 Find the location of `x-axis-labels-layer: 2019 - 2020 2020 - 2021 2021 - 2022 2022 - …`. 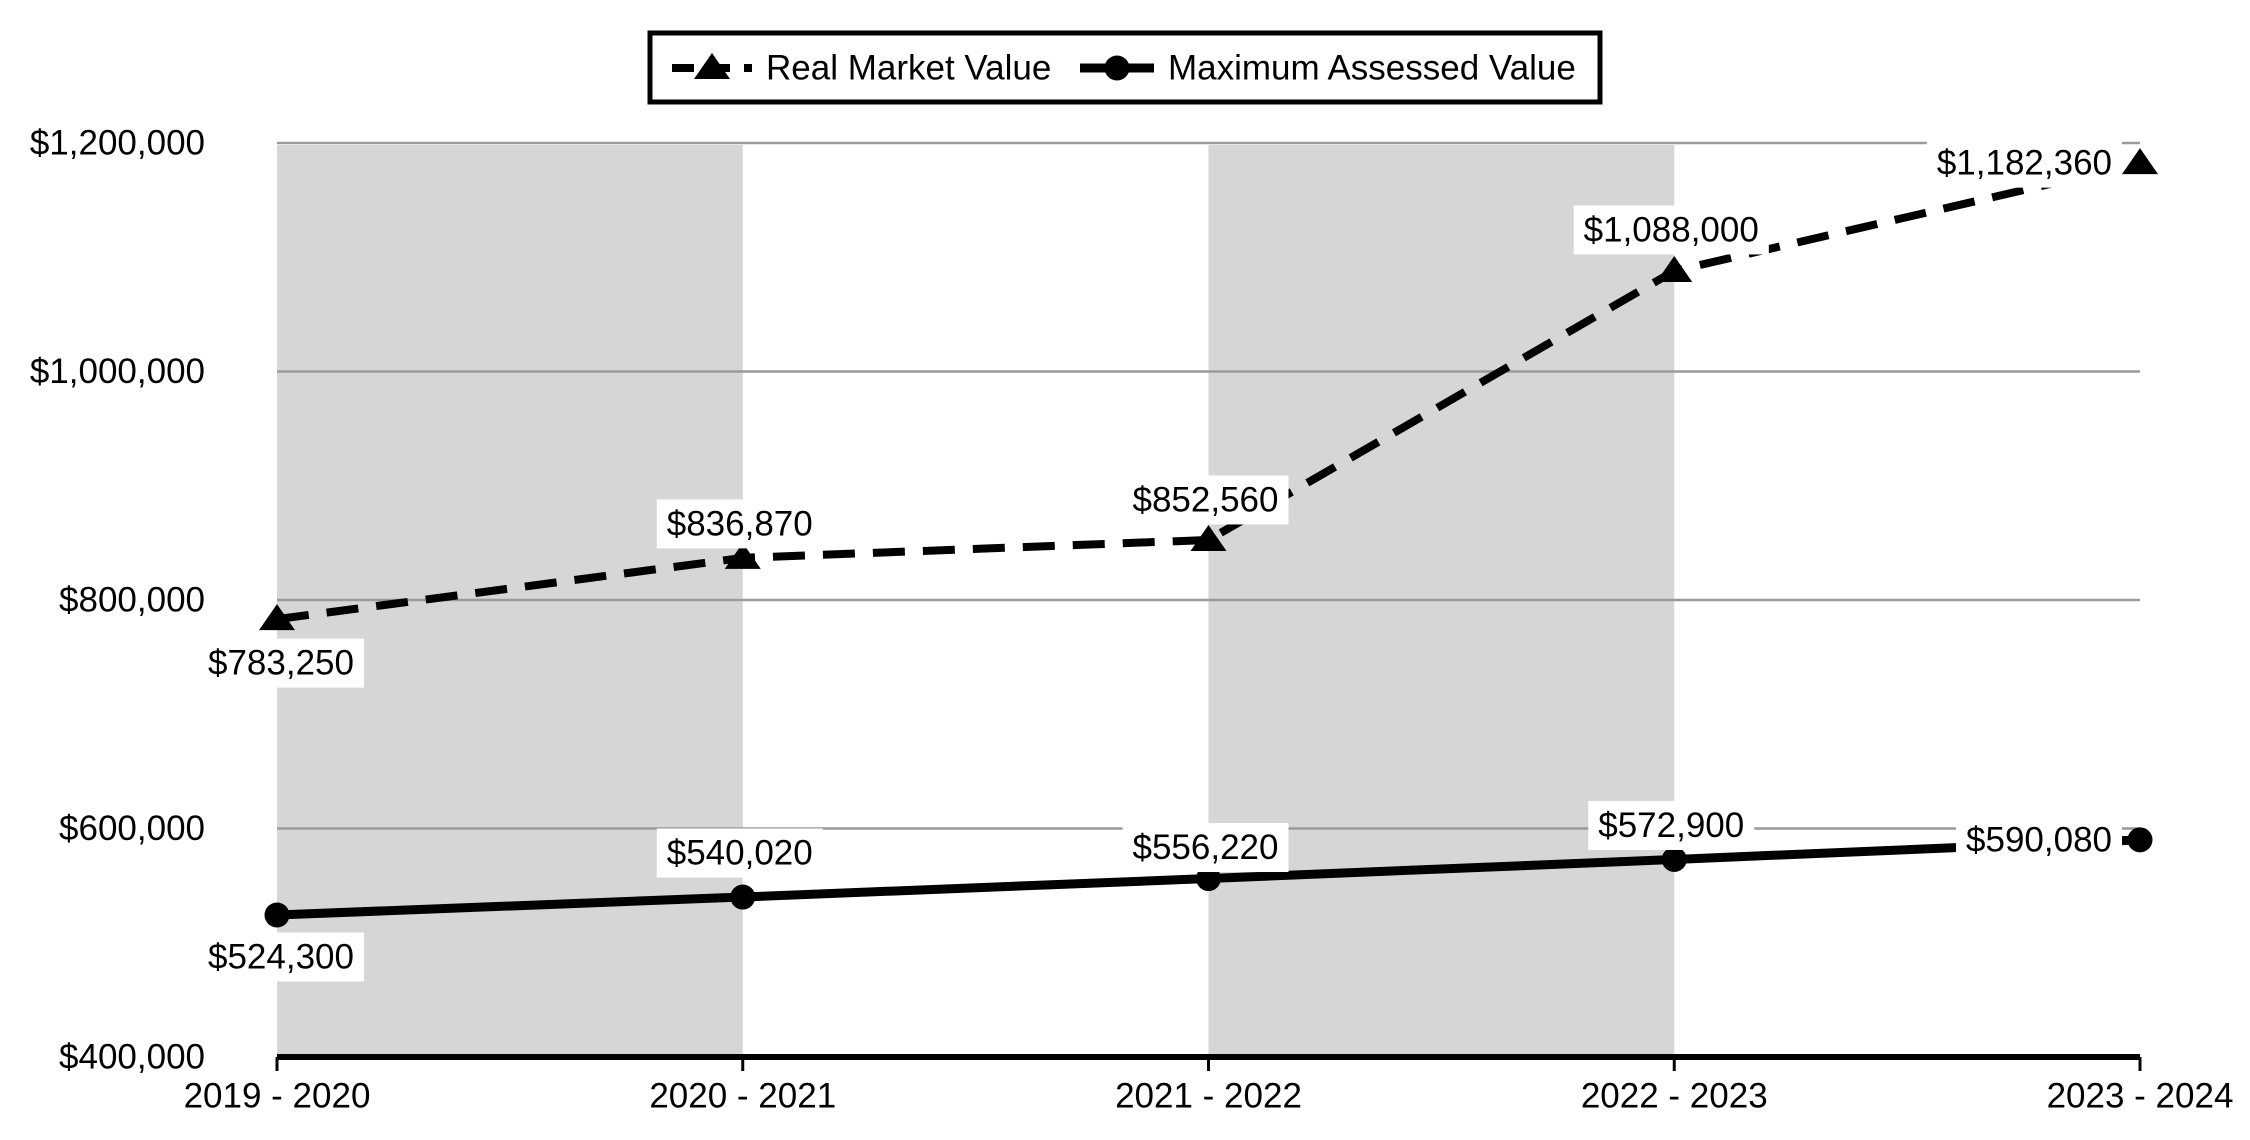

x-axis-labels-layer: 2019 - 2020 2020 - 2021 2021 - 2022 2022 - … is located at coordinates (1209, 1096).